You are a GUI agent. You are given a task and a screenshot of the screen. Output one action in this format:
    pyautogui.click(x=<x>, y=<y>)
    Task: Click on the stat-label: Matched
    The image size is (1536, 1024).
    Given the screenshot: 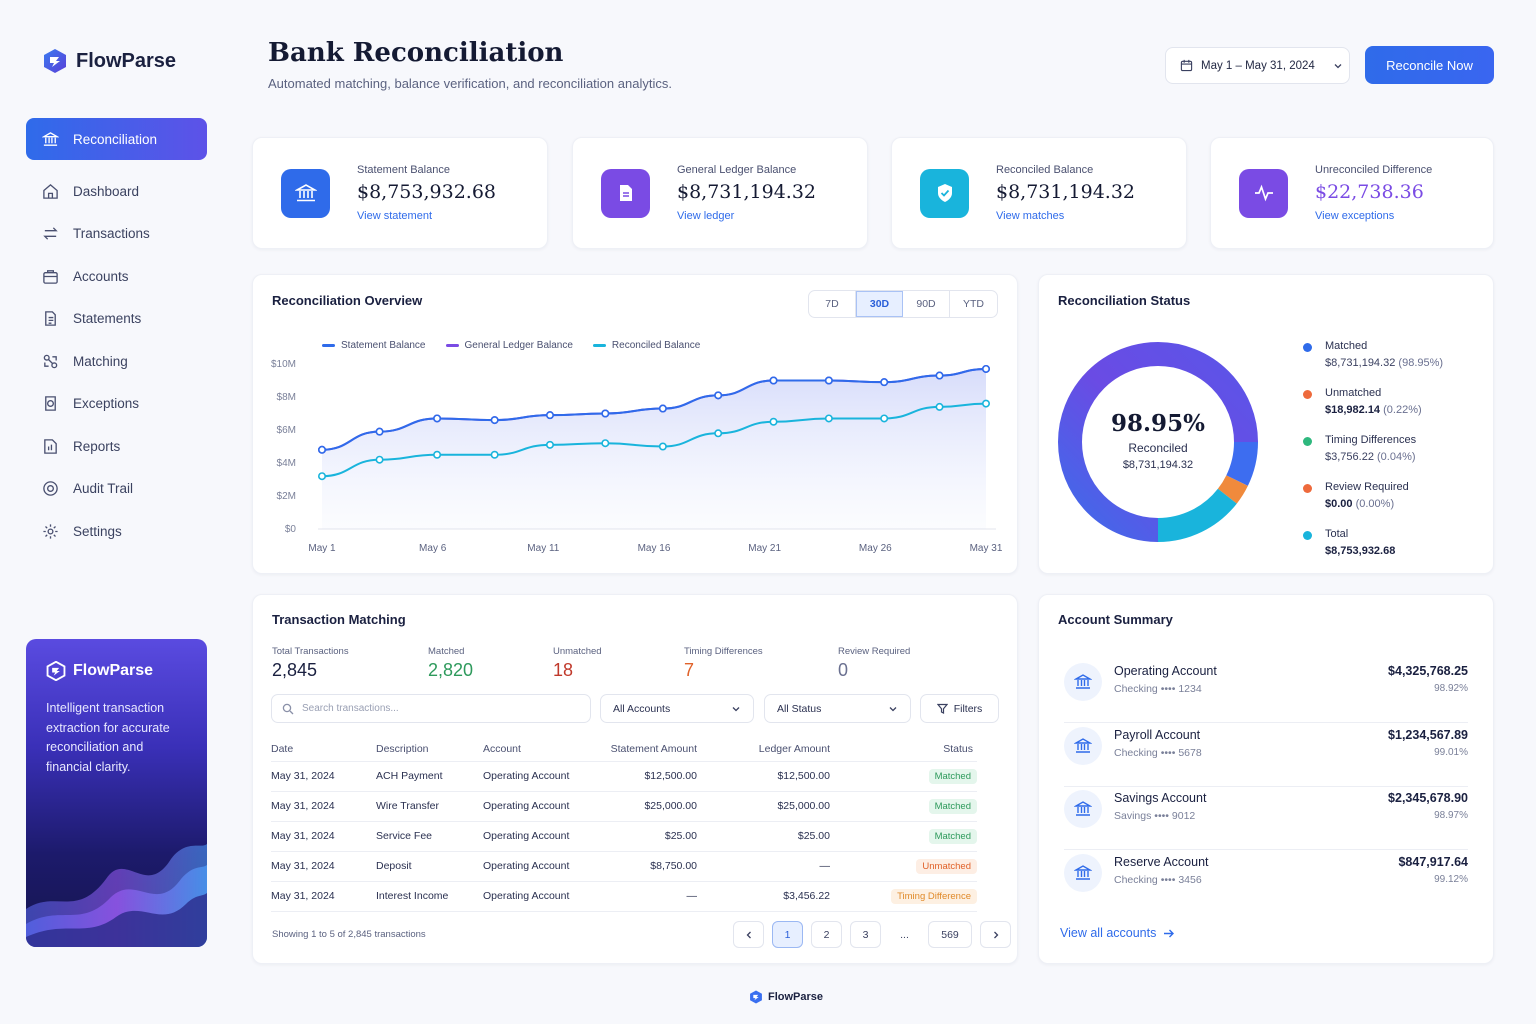 What is the action you would take?
    pyautogui.click(x=446, y=651)
    